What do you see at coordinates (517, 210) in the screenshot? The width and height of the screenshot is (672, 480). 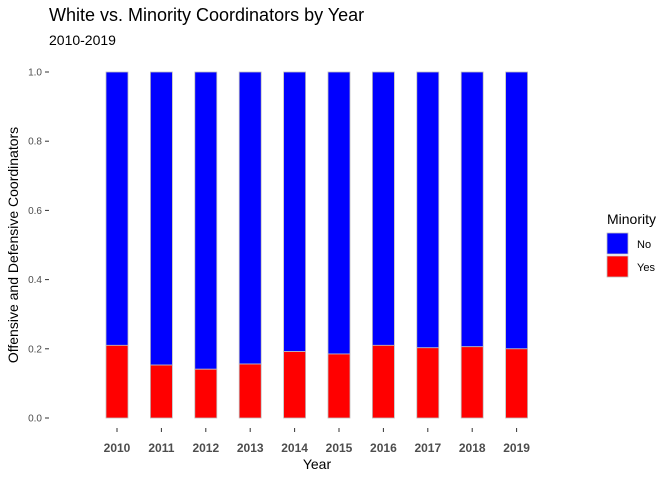 I see `bar-no-2019` at bounding box center [517, 210].